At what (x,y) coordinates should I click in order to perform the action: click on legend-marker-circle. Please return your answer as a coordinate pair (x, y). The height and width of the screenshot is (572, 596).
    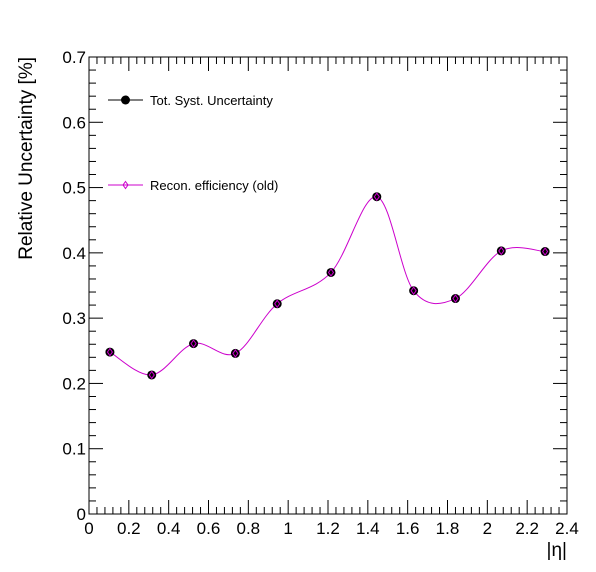
    Looking at the image, I should click on (125, 100).